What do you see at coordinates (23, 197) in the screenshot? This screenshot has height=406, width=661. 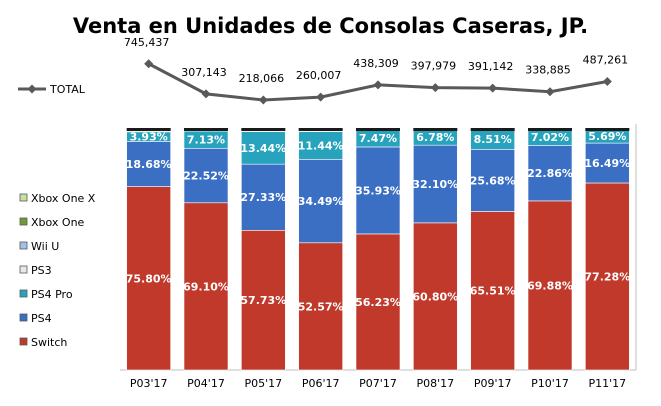 I see `legend-swatch-xbox-one-x` at bounding box center [23, 197].